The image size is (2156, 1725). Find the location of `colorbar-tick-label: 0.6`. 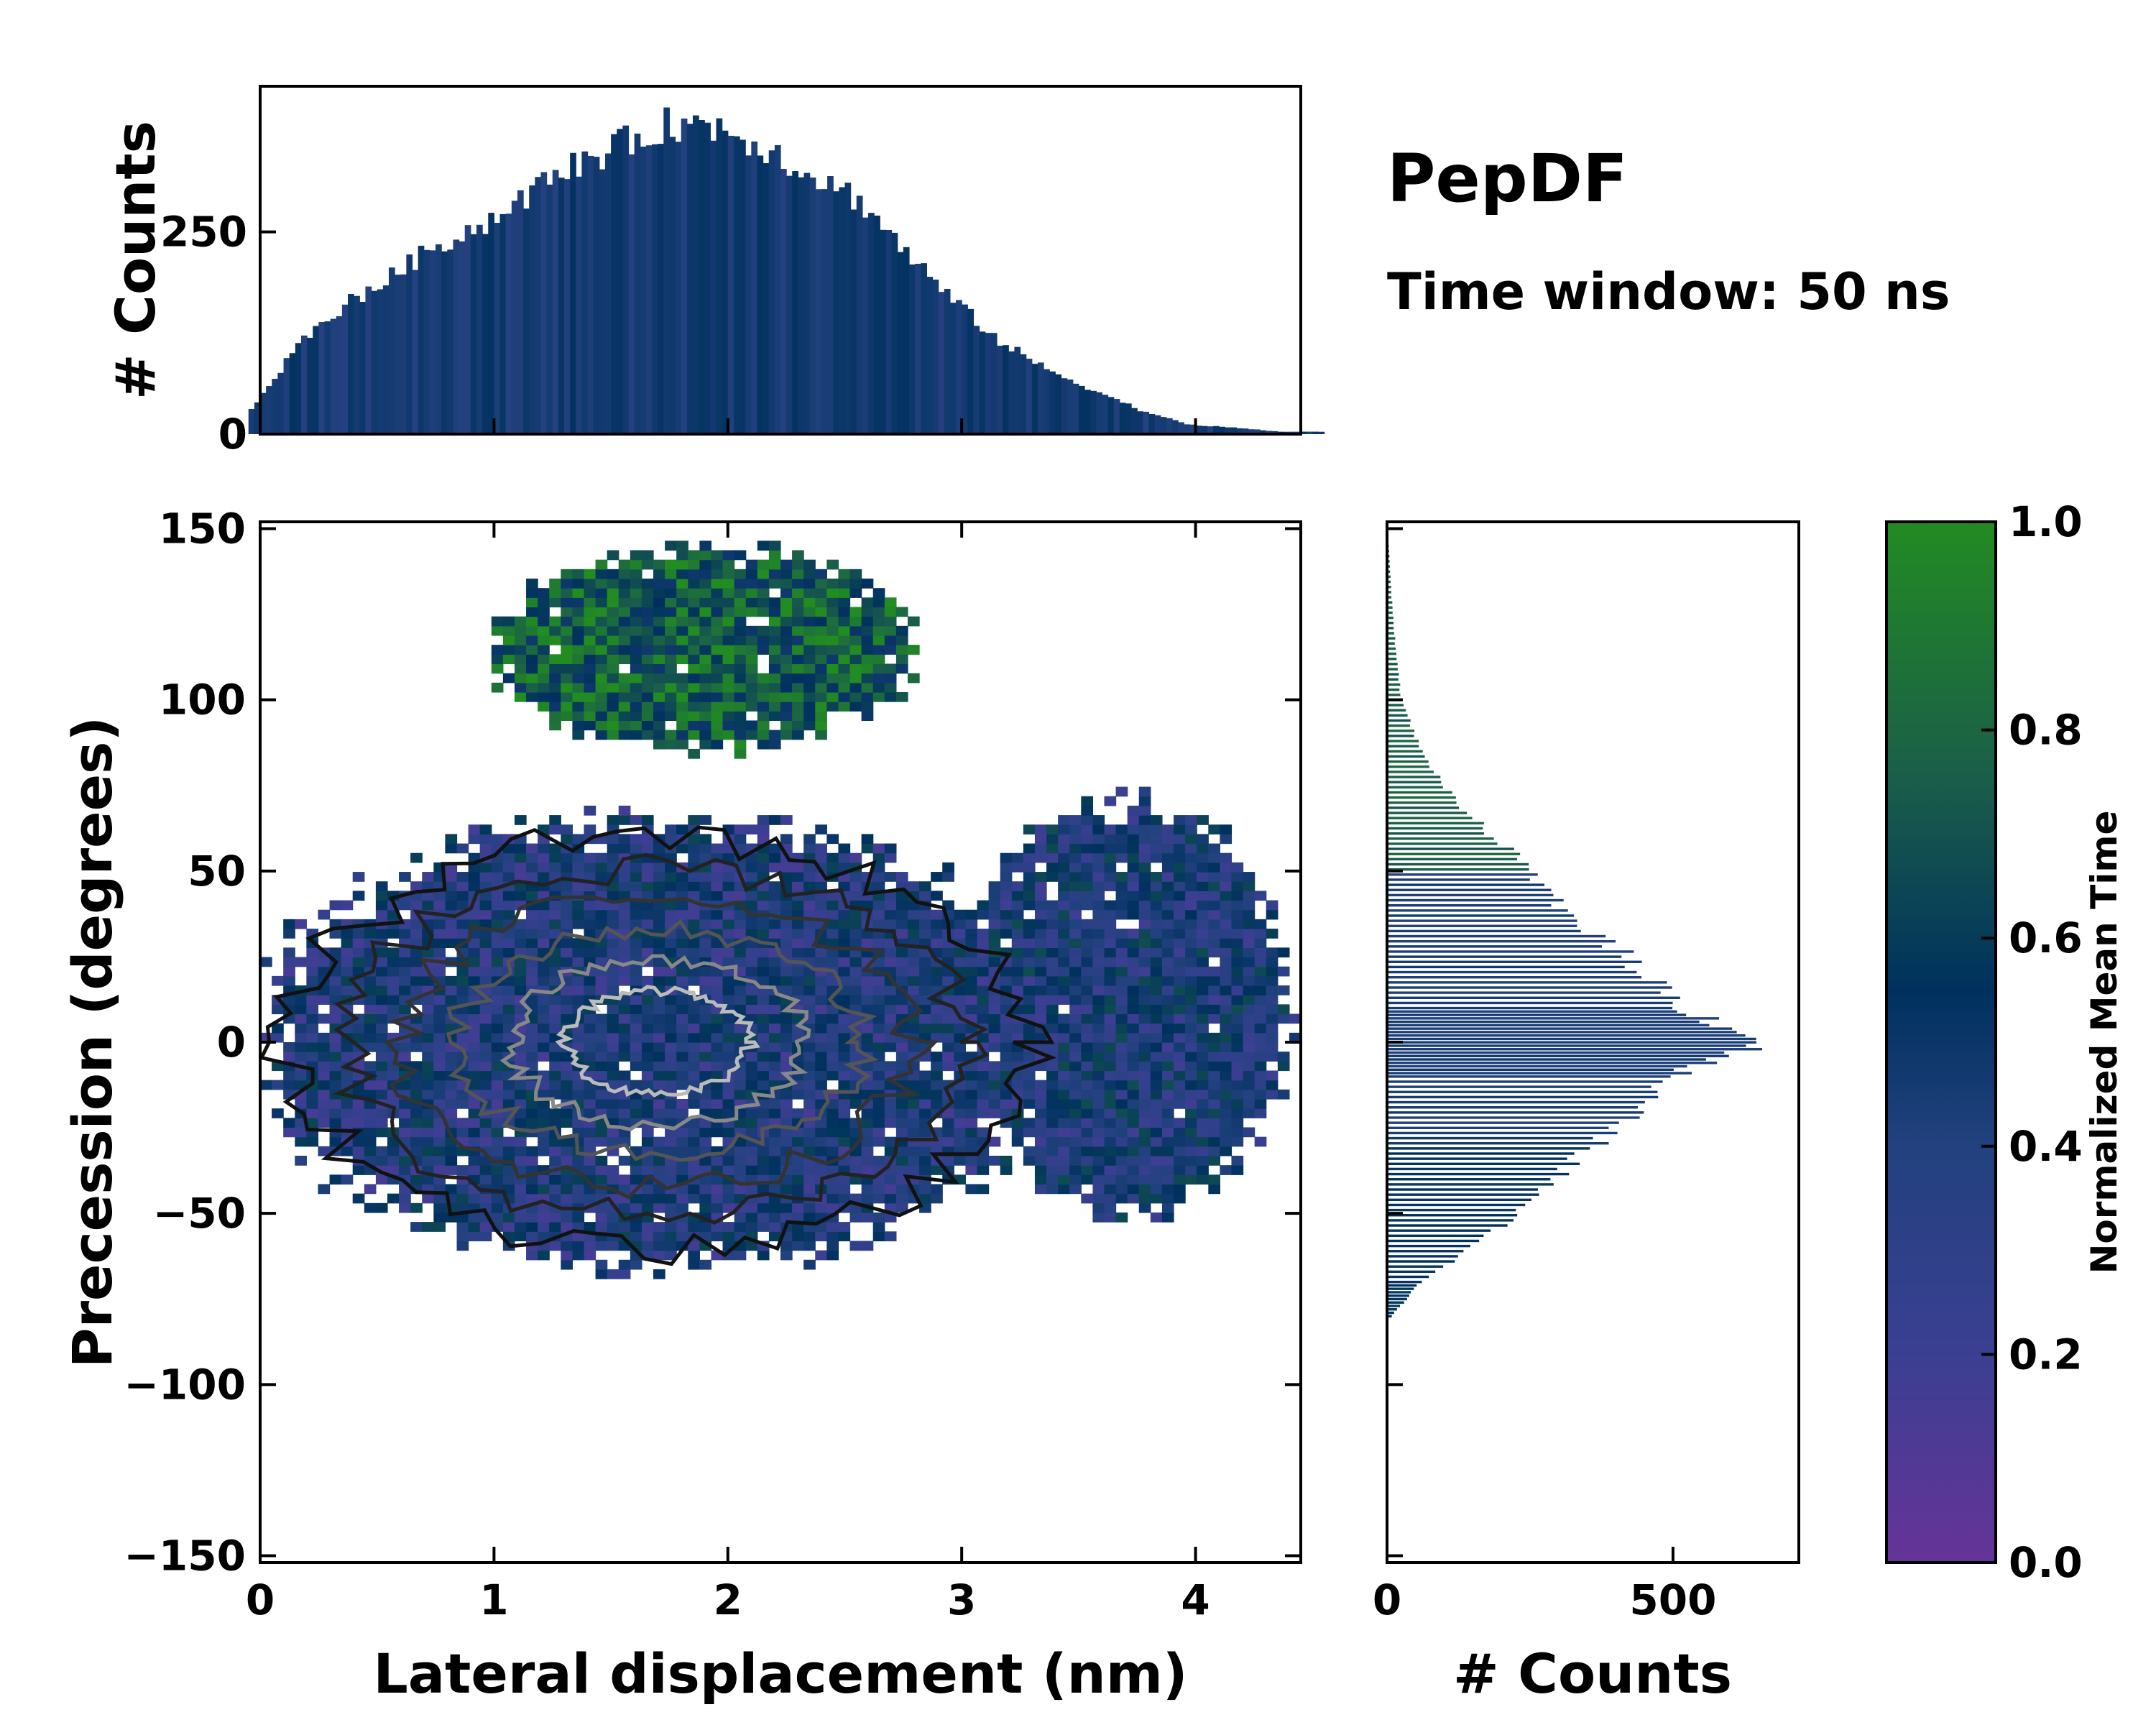

colorbar-tick-label: 0.6 is located at coordinates (2046, 938).